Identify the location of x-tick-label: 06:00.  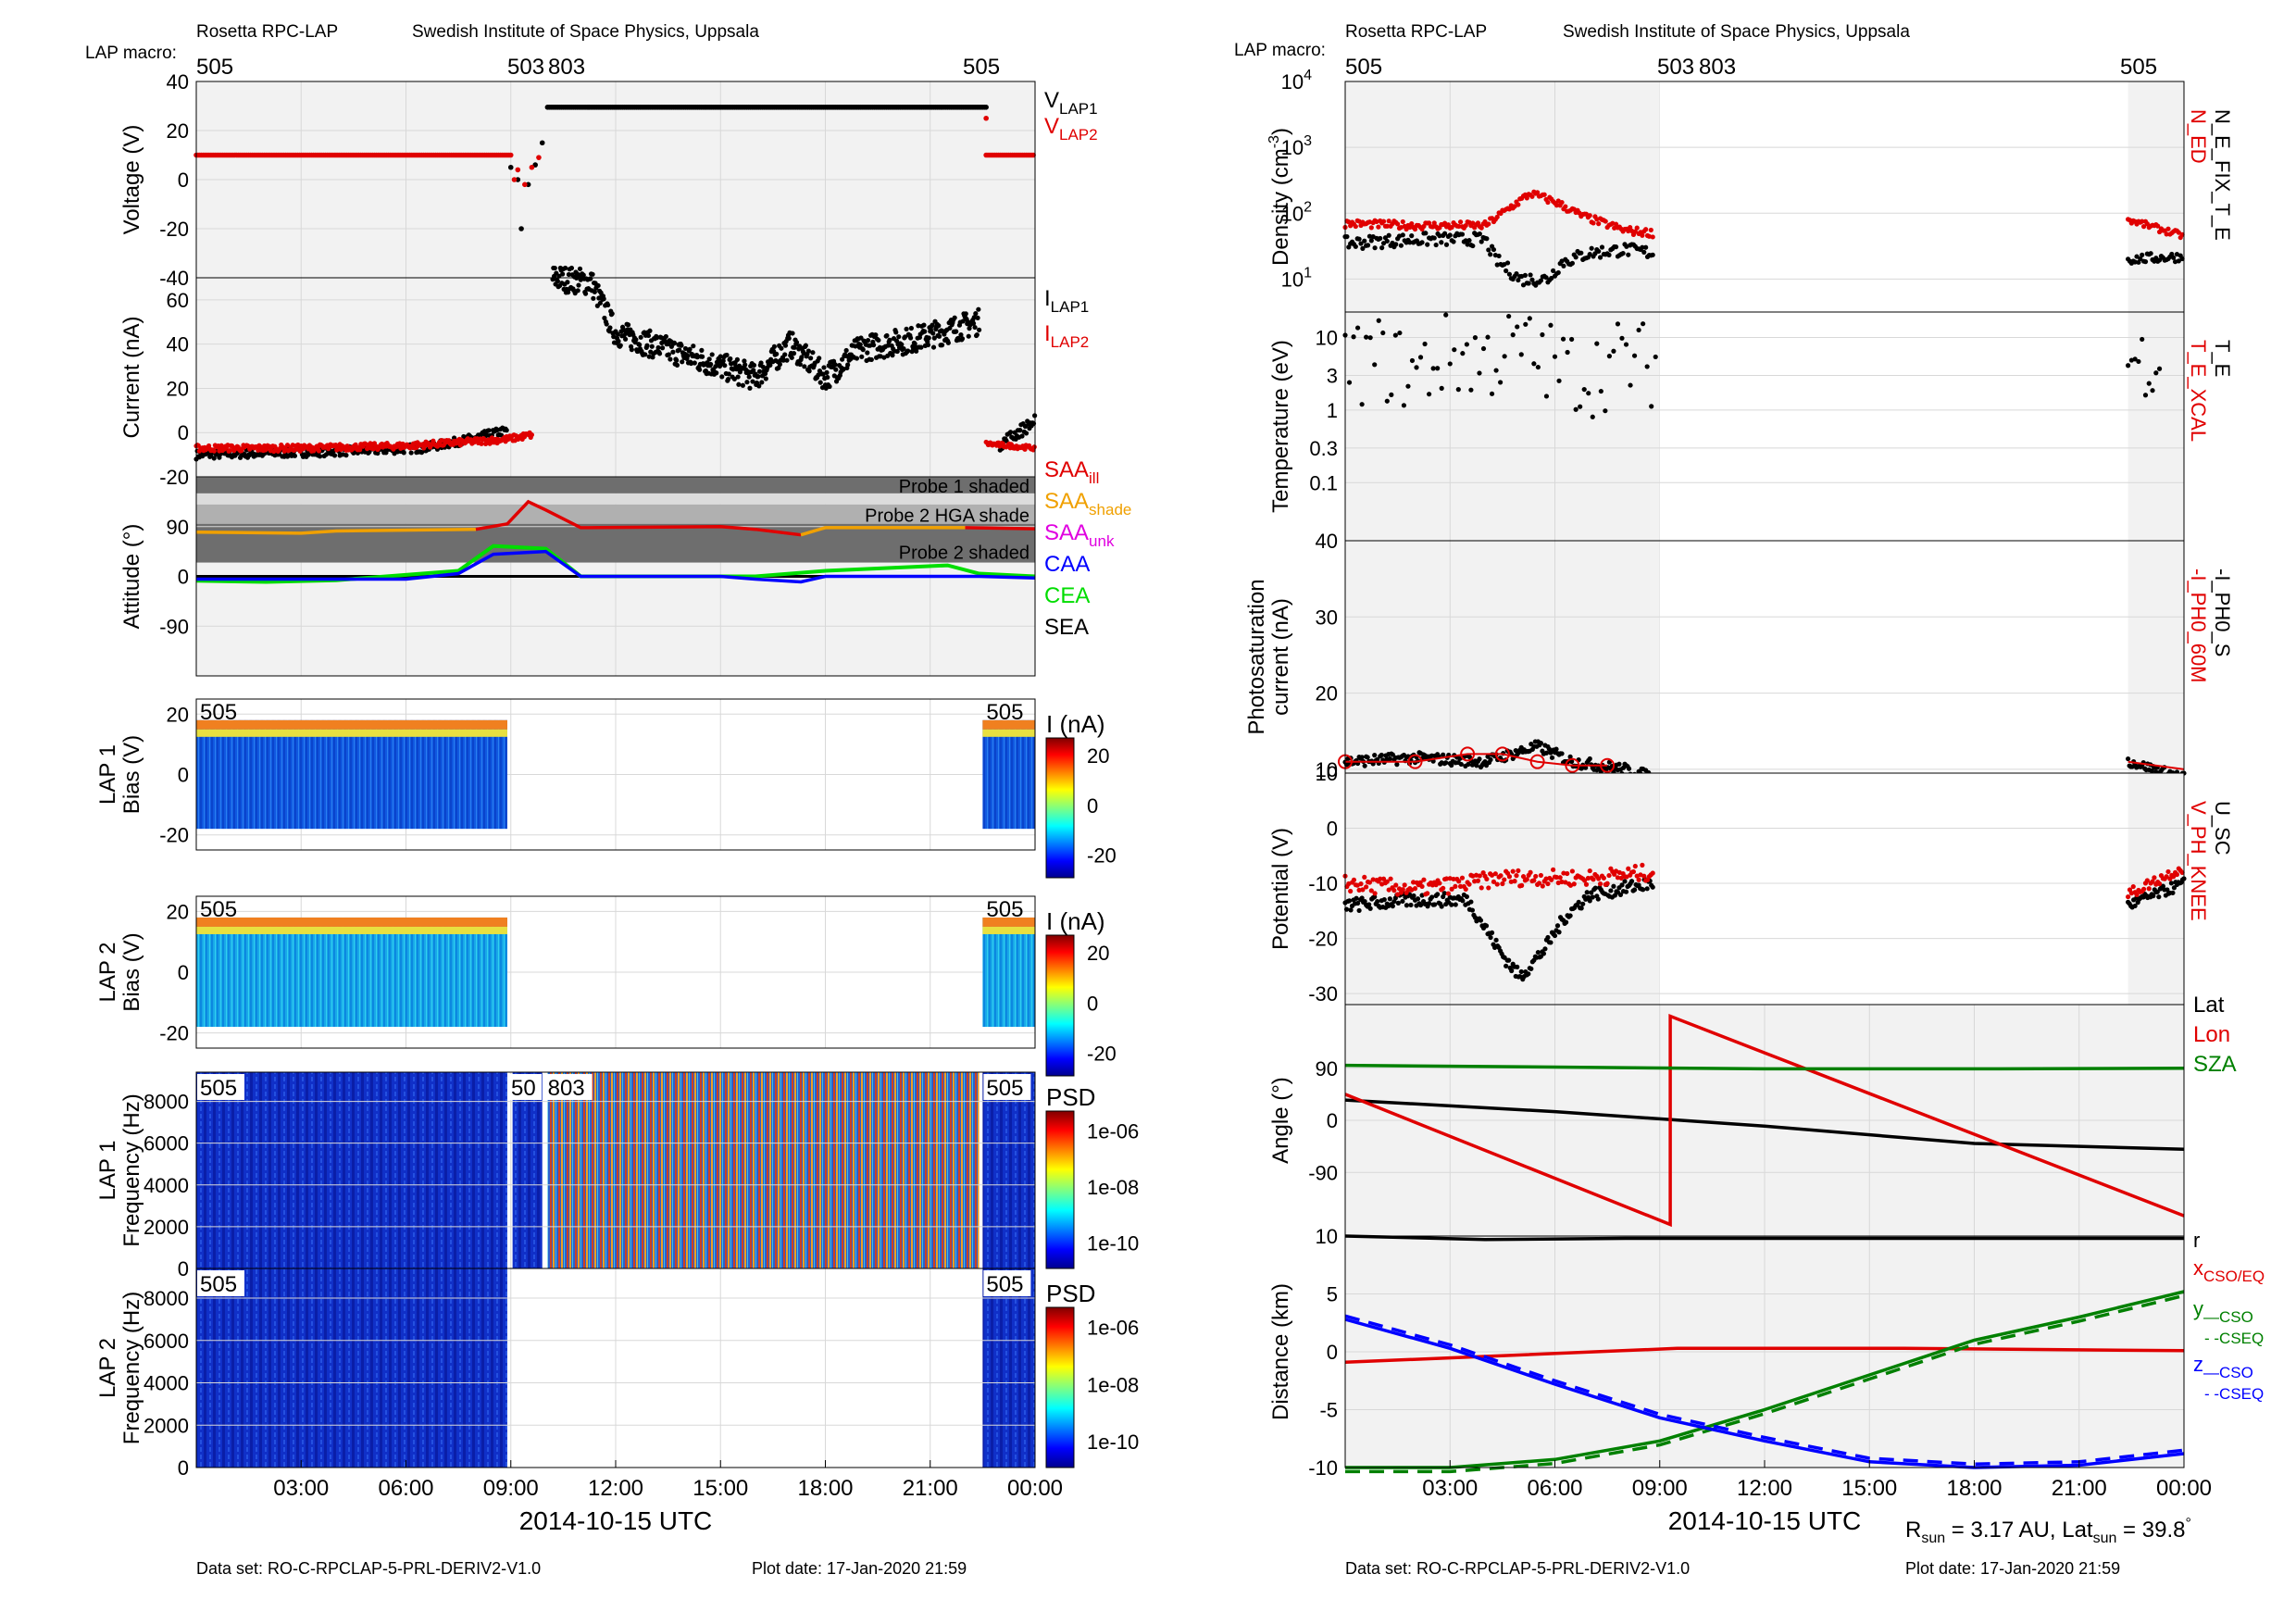
(405, 1488).